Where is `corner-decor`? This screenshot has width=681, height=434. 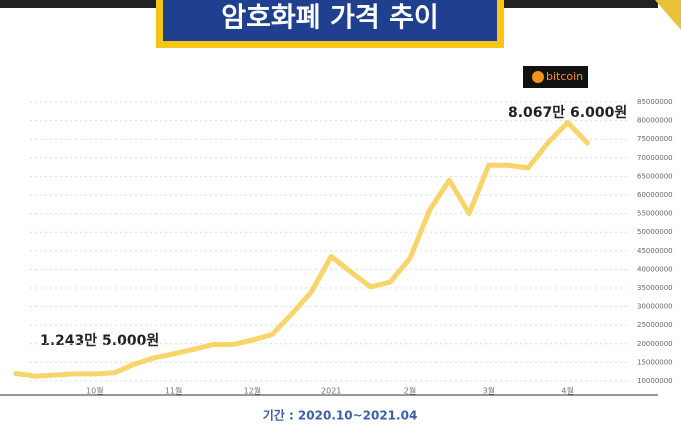 corner-decor is located at coordinates (668, 15).